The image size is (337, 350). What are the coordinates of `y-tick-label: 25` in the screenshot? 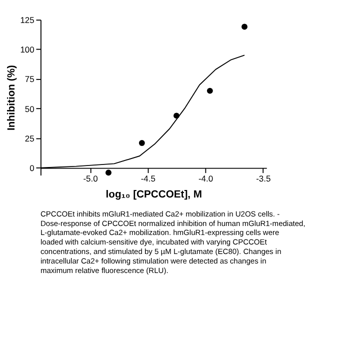 It's located at (29, 139).